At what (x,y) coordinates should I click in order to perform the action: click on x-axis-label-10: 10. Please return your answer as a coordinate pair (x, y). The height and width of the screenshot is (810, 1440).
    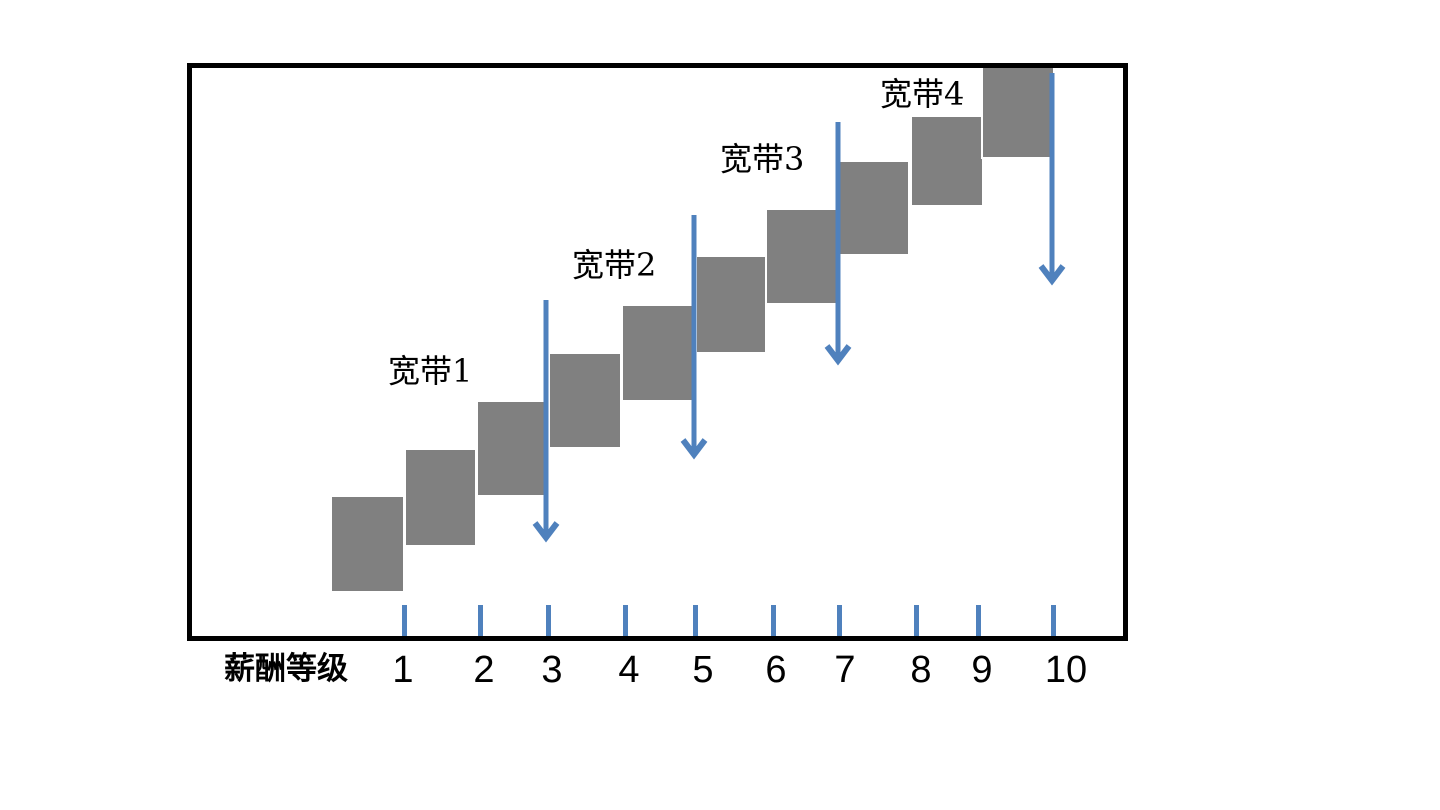
    Looking at the image, I should click on (1066, 670).